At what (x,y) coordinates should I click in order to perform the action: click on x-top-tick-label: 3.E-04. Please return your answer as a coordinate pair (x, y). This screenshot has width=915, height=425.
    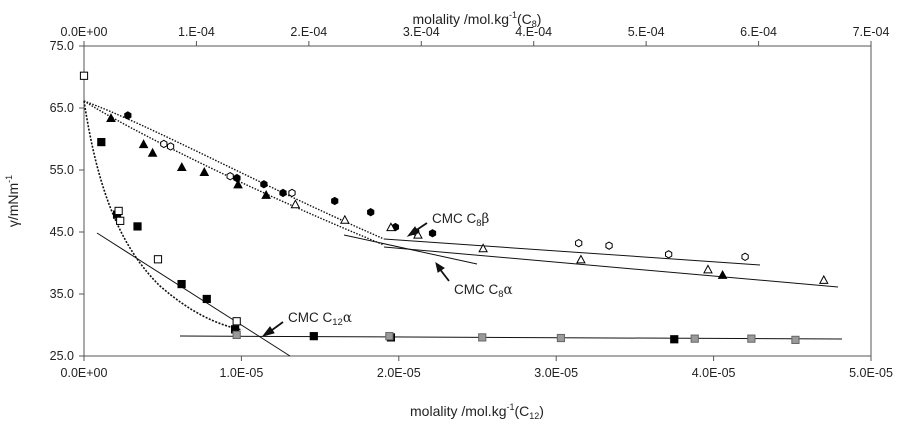
    Looking at the image, I should click on (421, 32).